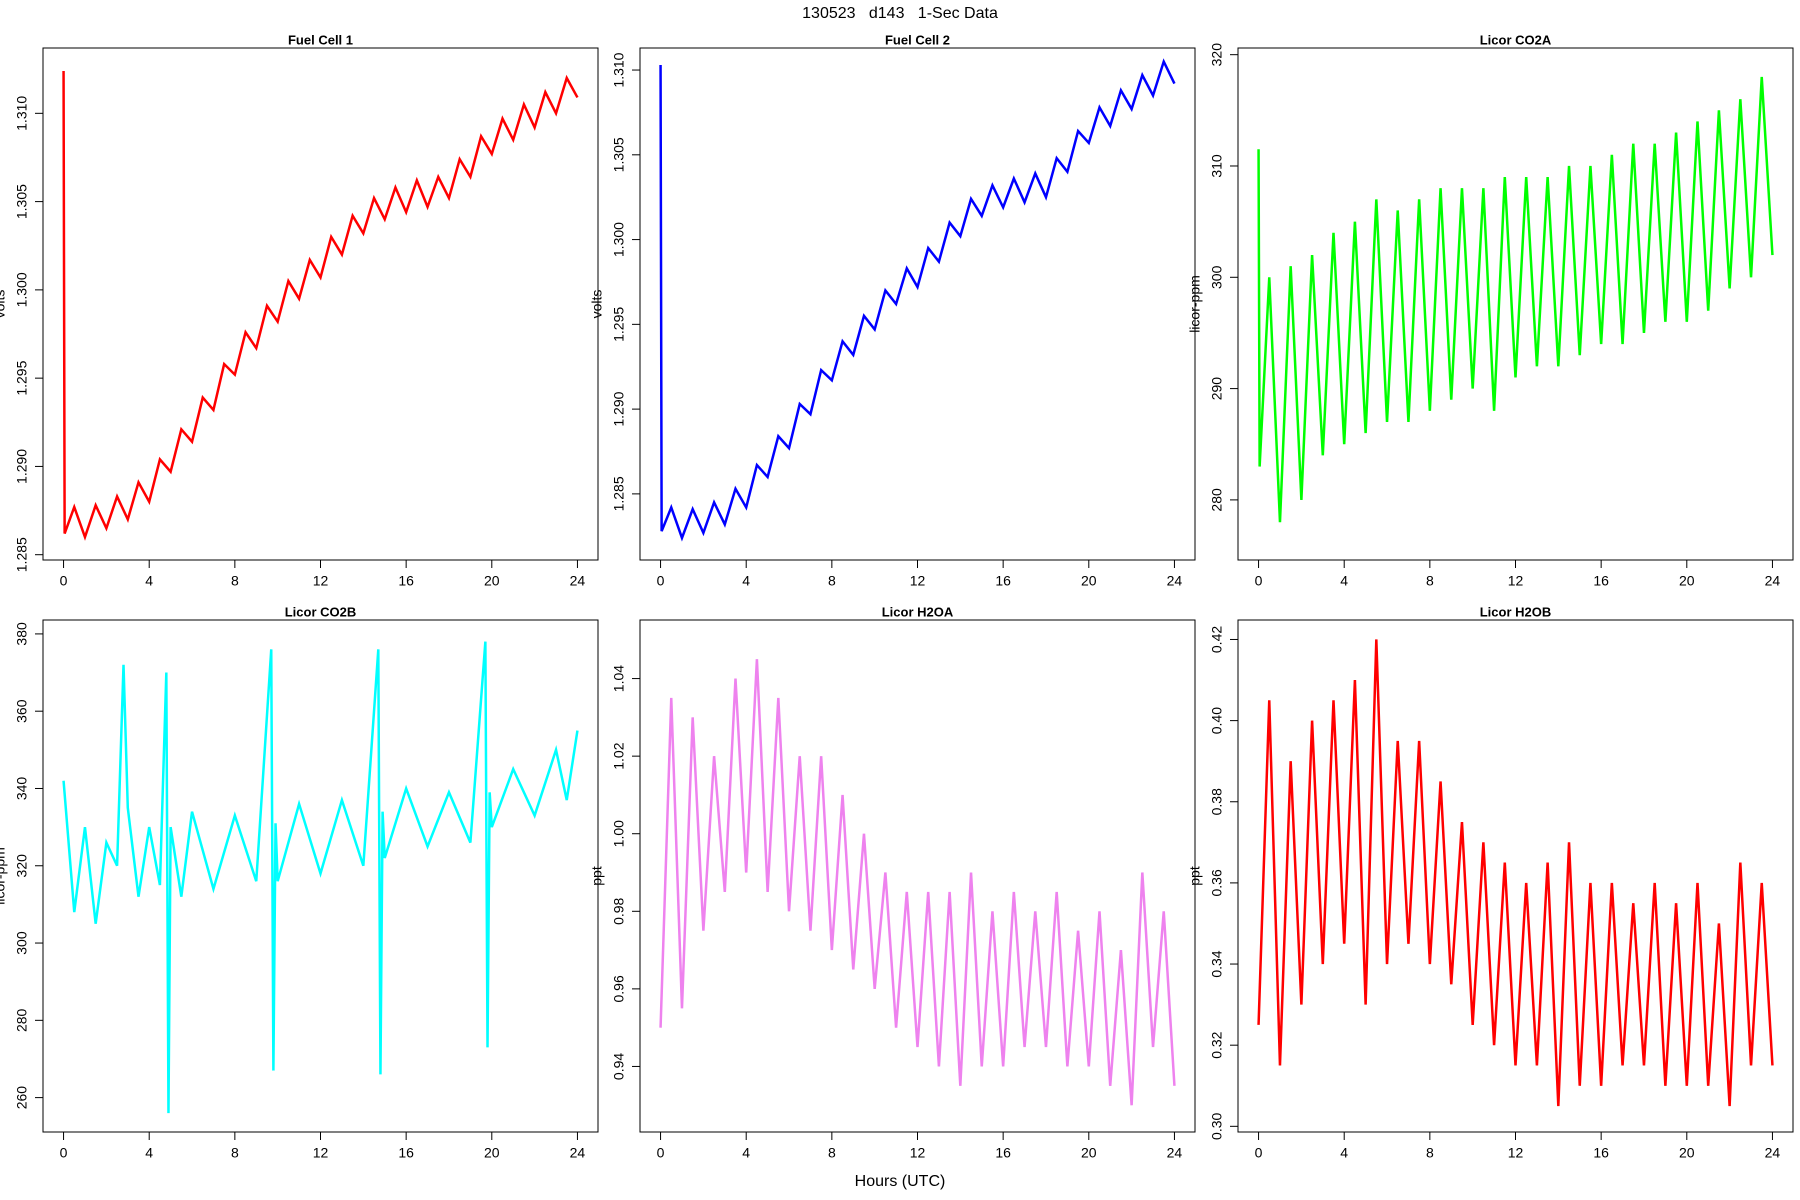 This screenshot has width=1800, height=1200. What do you see at coordinates (321, 611) in the screenshot?
I see `panel-title: Licor CO2B` at bounding box center [321, 611].